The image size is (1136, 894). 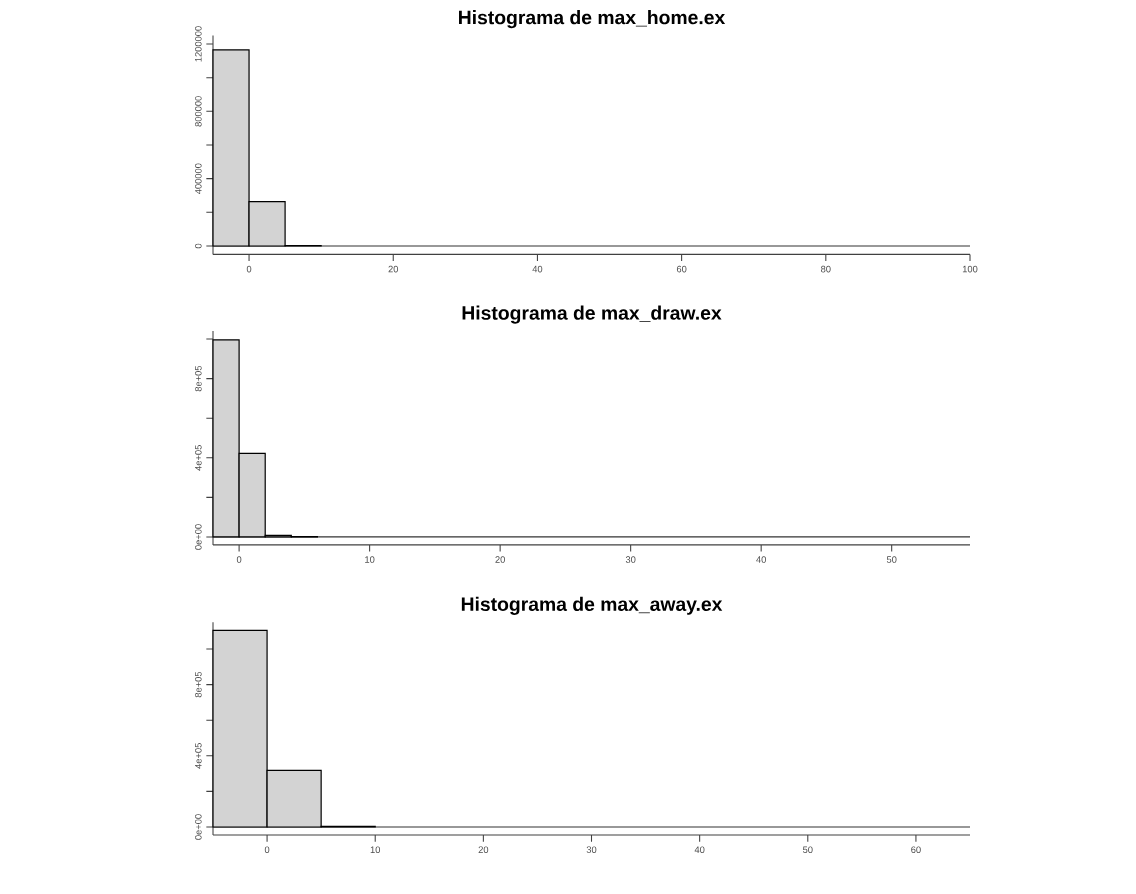 What do you see at coordinates (198, 111) in the screenshot?
I see `y-tick-label: 800000` at bounding box center [198, 111].